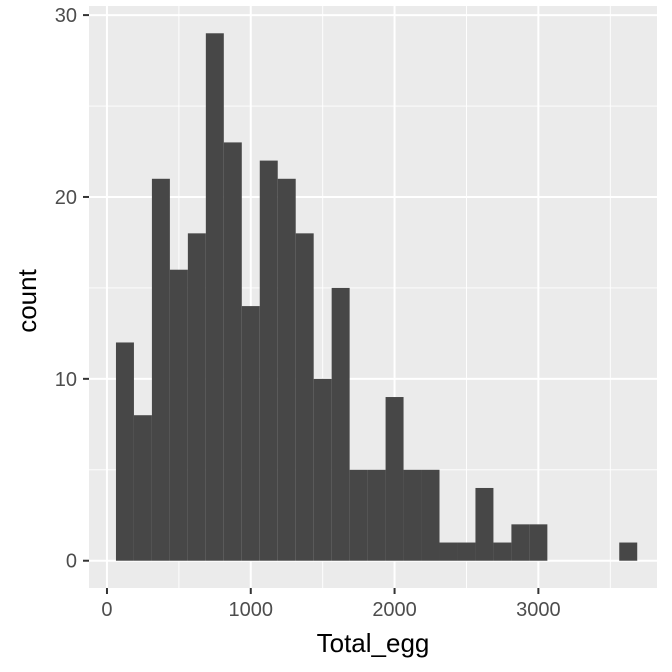 This screenshot has height=672, width=672. Describe the element at coordinates (373, 643) in the screenshot. I see `x-axis-title: Total_egg` at that location.